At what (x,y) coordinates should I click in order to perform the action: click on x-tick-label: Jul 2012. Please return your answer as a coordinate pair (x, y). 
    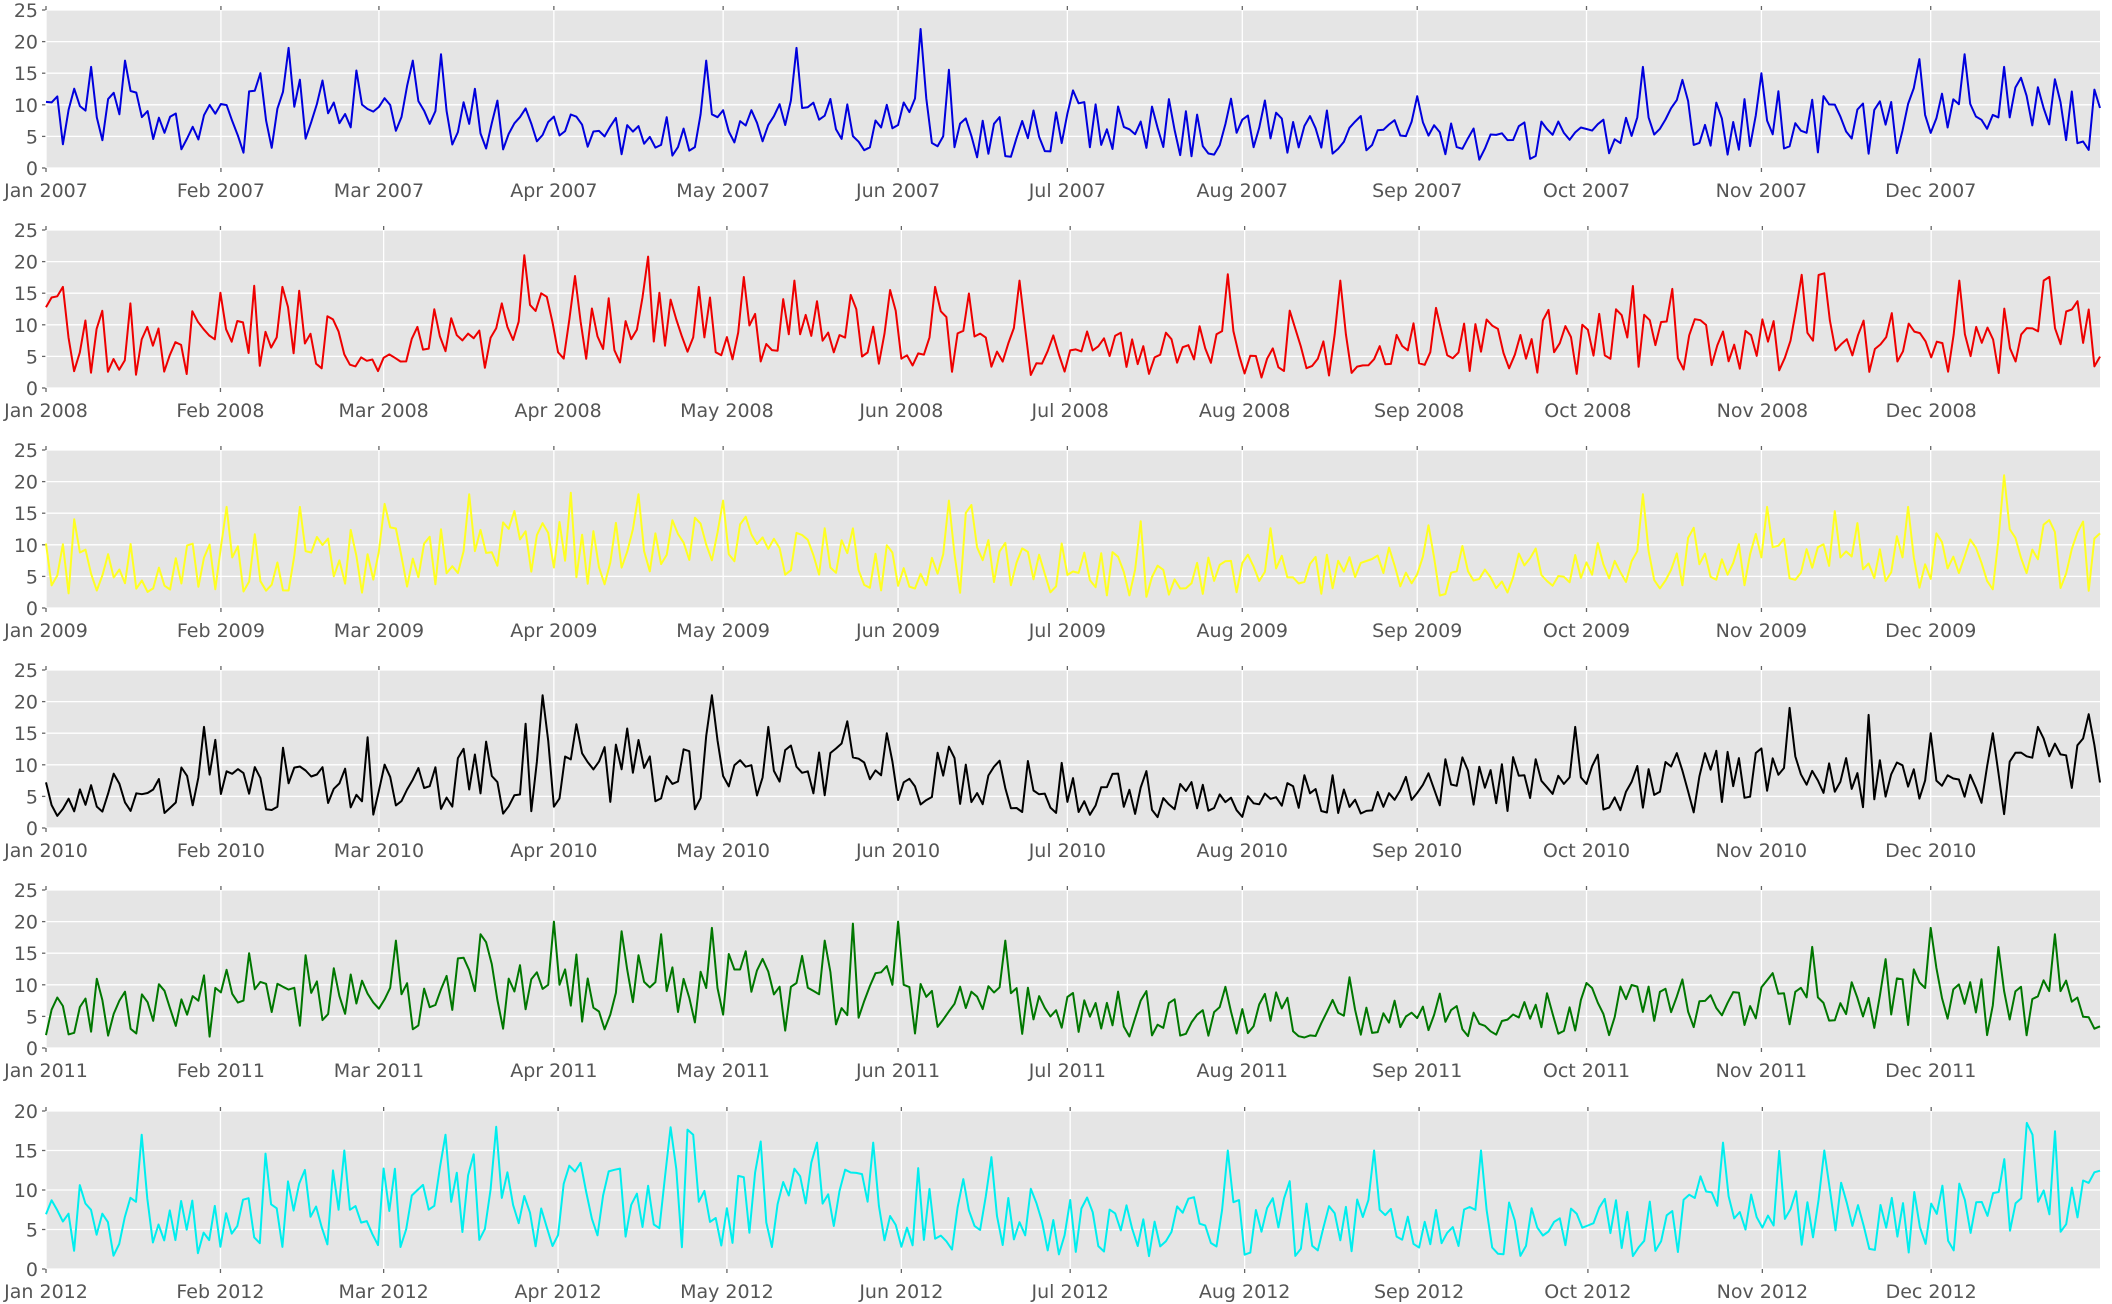
    Looking at the image, I should click on (1070, 1292).